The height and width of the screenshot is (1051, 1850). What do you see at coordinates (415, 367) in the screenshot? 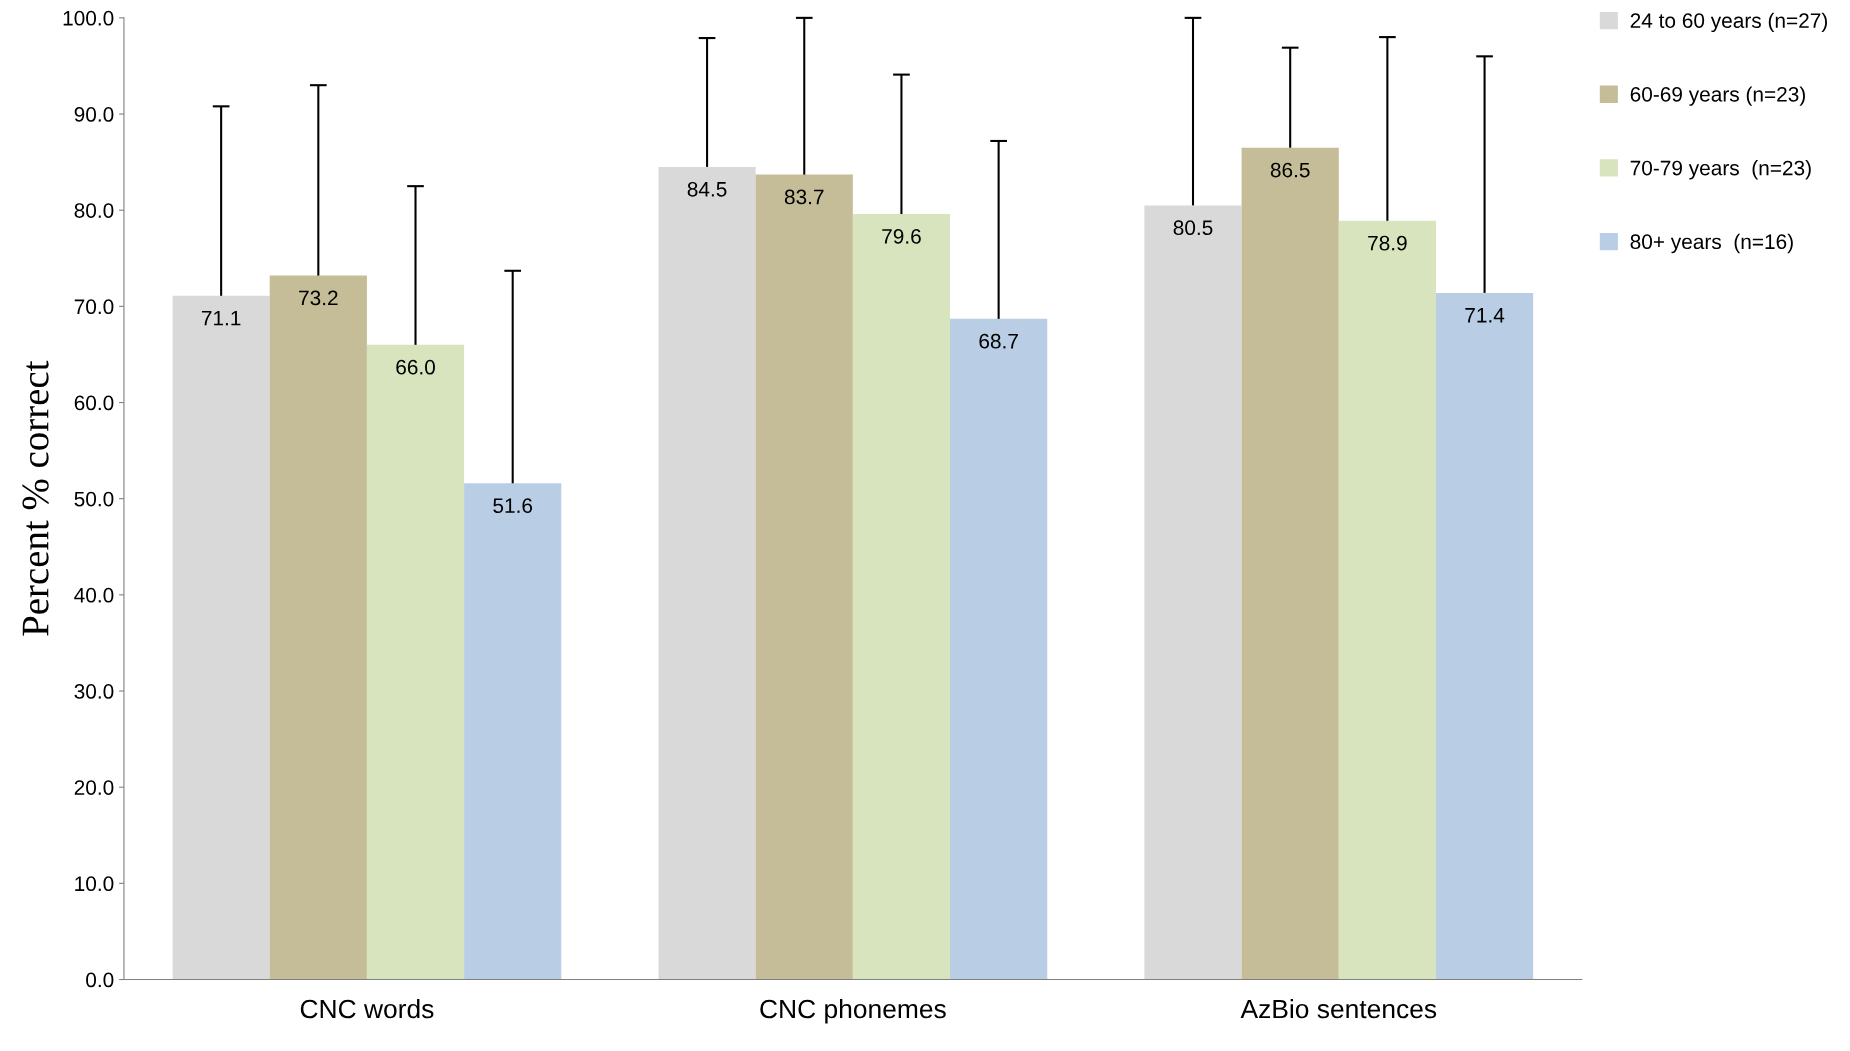
I see `data-label: 66.0` at bounding box center [415, 367].